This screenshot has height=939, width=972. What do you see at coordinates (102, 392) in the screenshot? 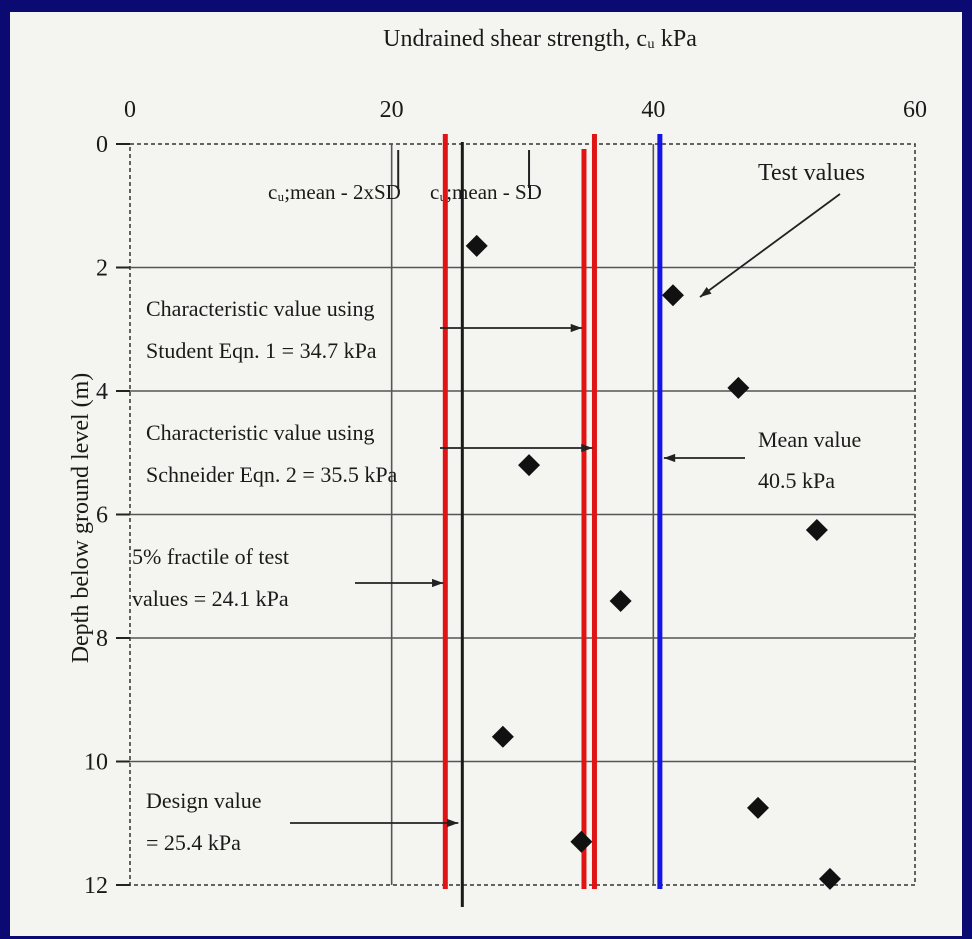
I see `ytick-label-4: 4` at bounding box center [102, 392].